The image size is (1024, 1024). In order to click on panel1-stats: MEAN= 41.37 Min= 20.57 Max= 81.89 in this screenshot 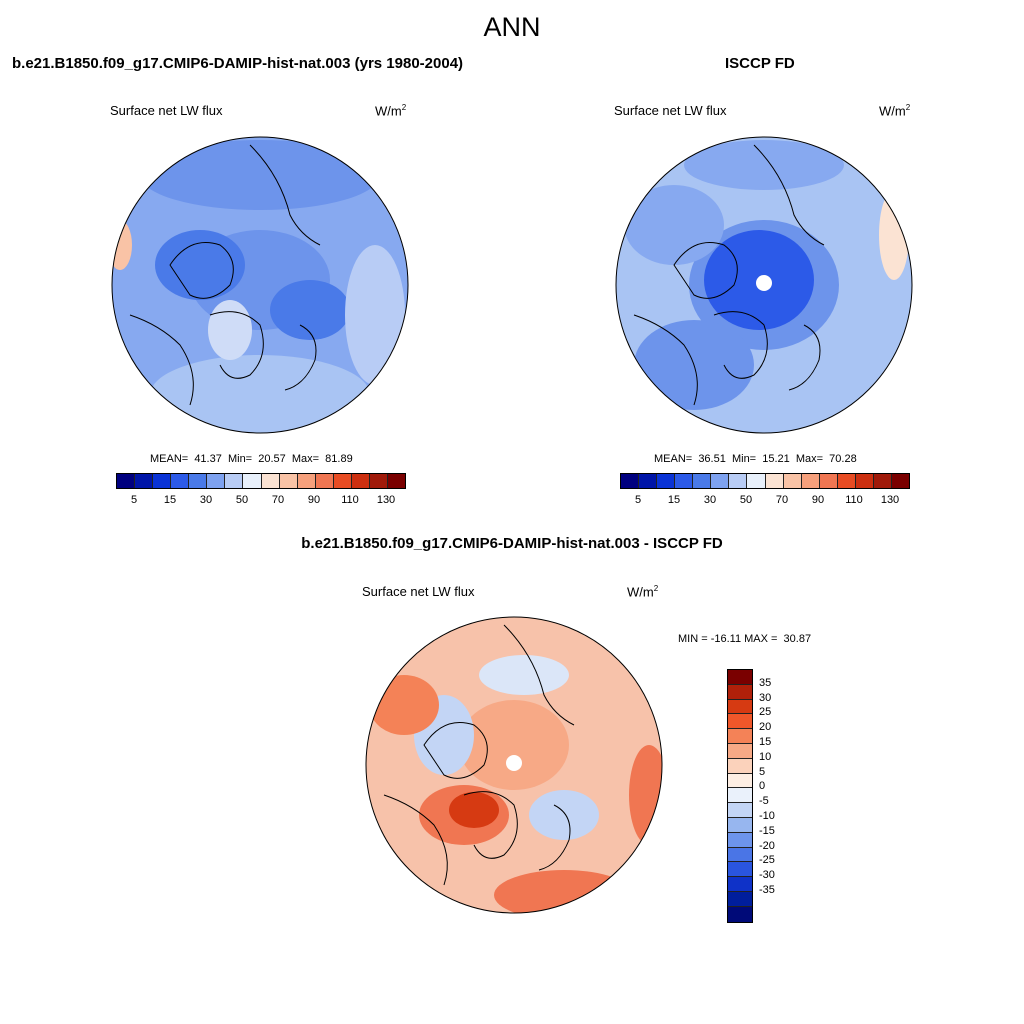, I will do `click(251, 459)`.